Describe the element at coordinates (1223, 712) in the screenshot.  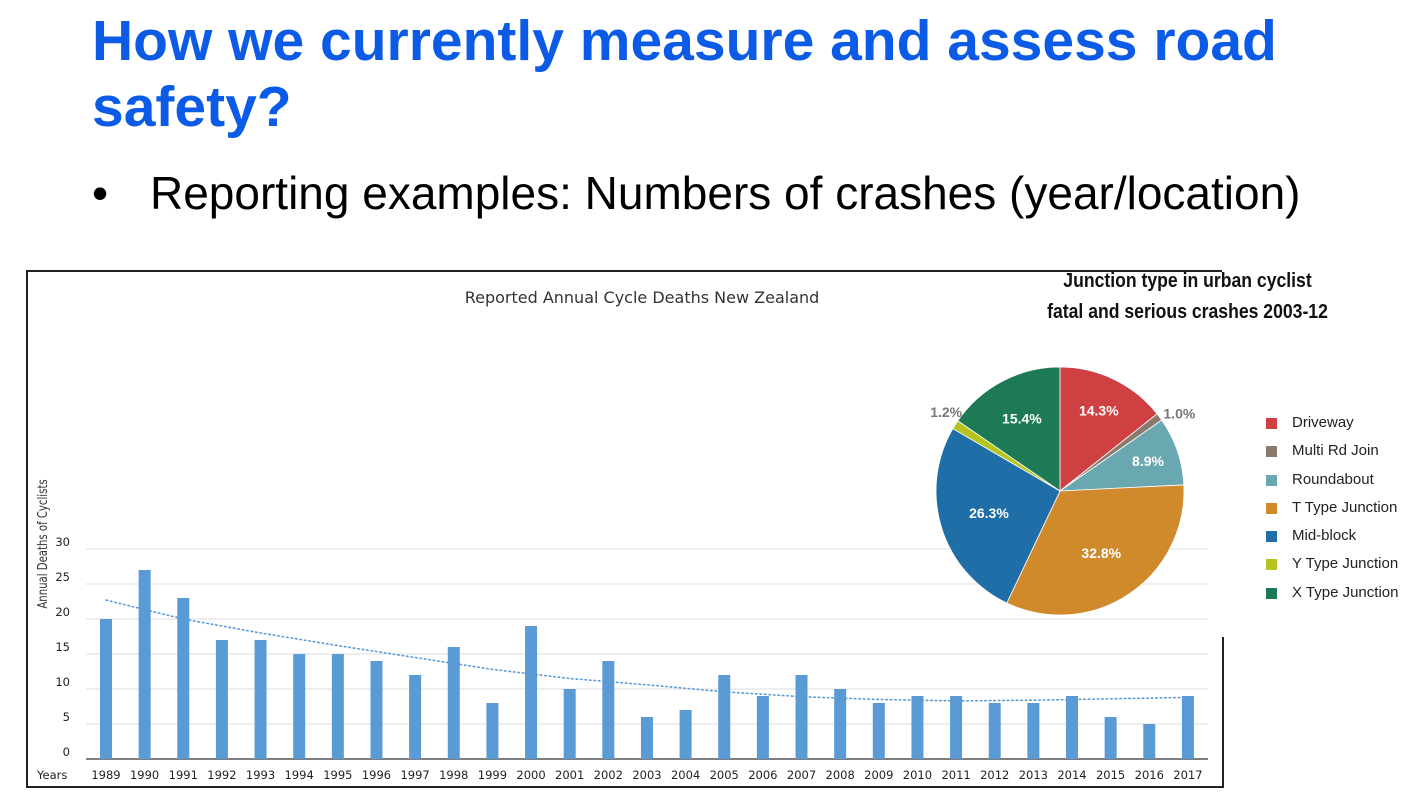
I see `bar-chart-right-border` at that location.